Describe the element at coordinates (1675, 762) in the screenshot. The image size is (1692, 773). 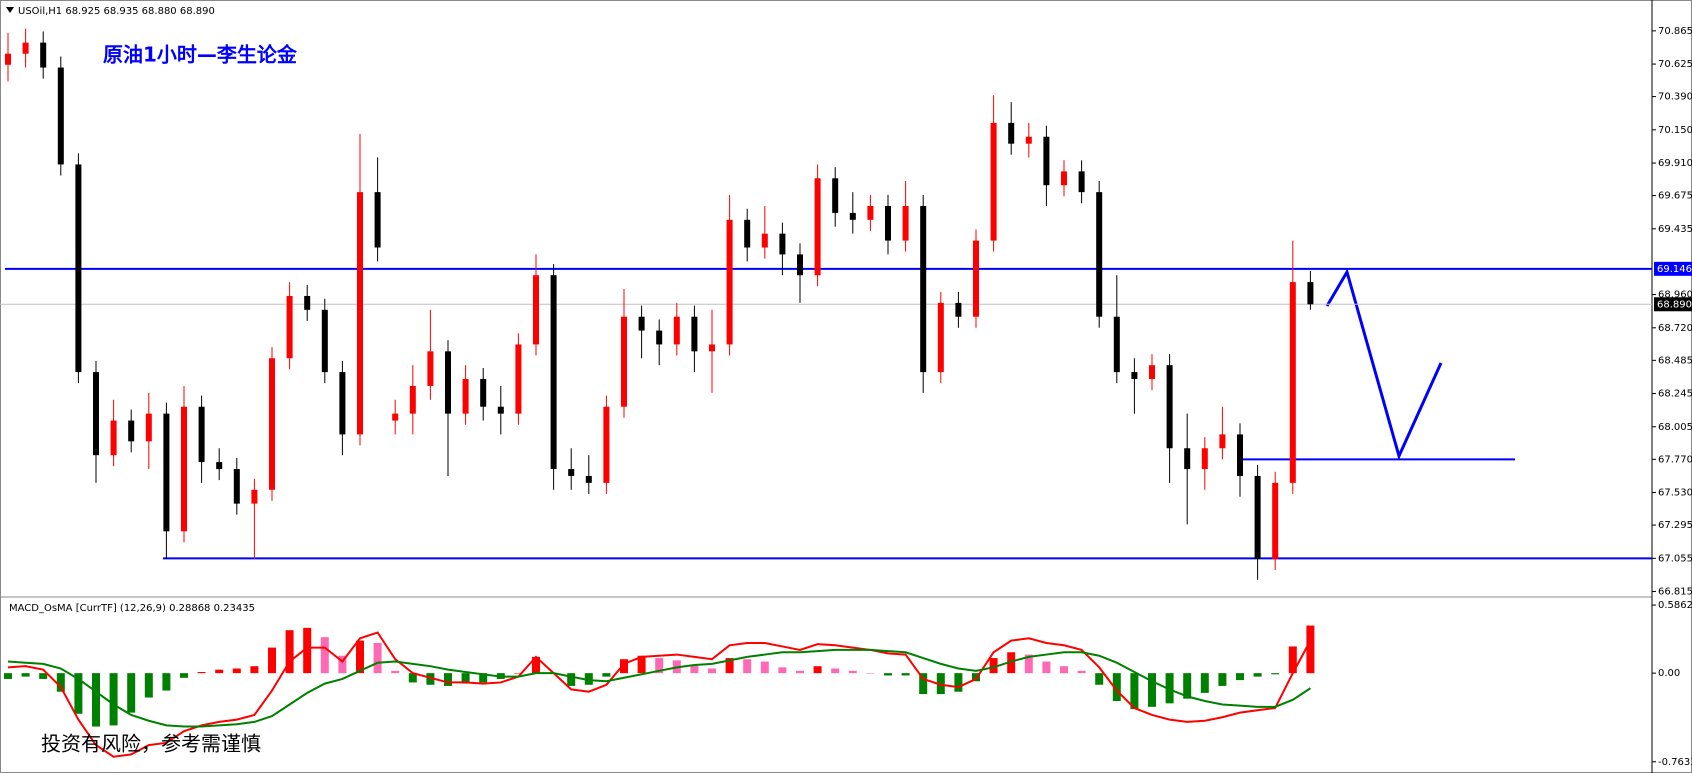
I see `y-tick-label: -0.76339` at that location.